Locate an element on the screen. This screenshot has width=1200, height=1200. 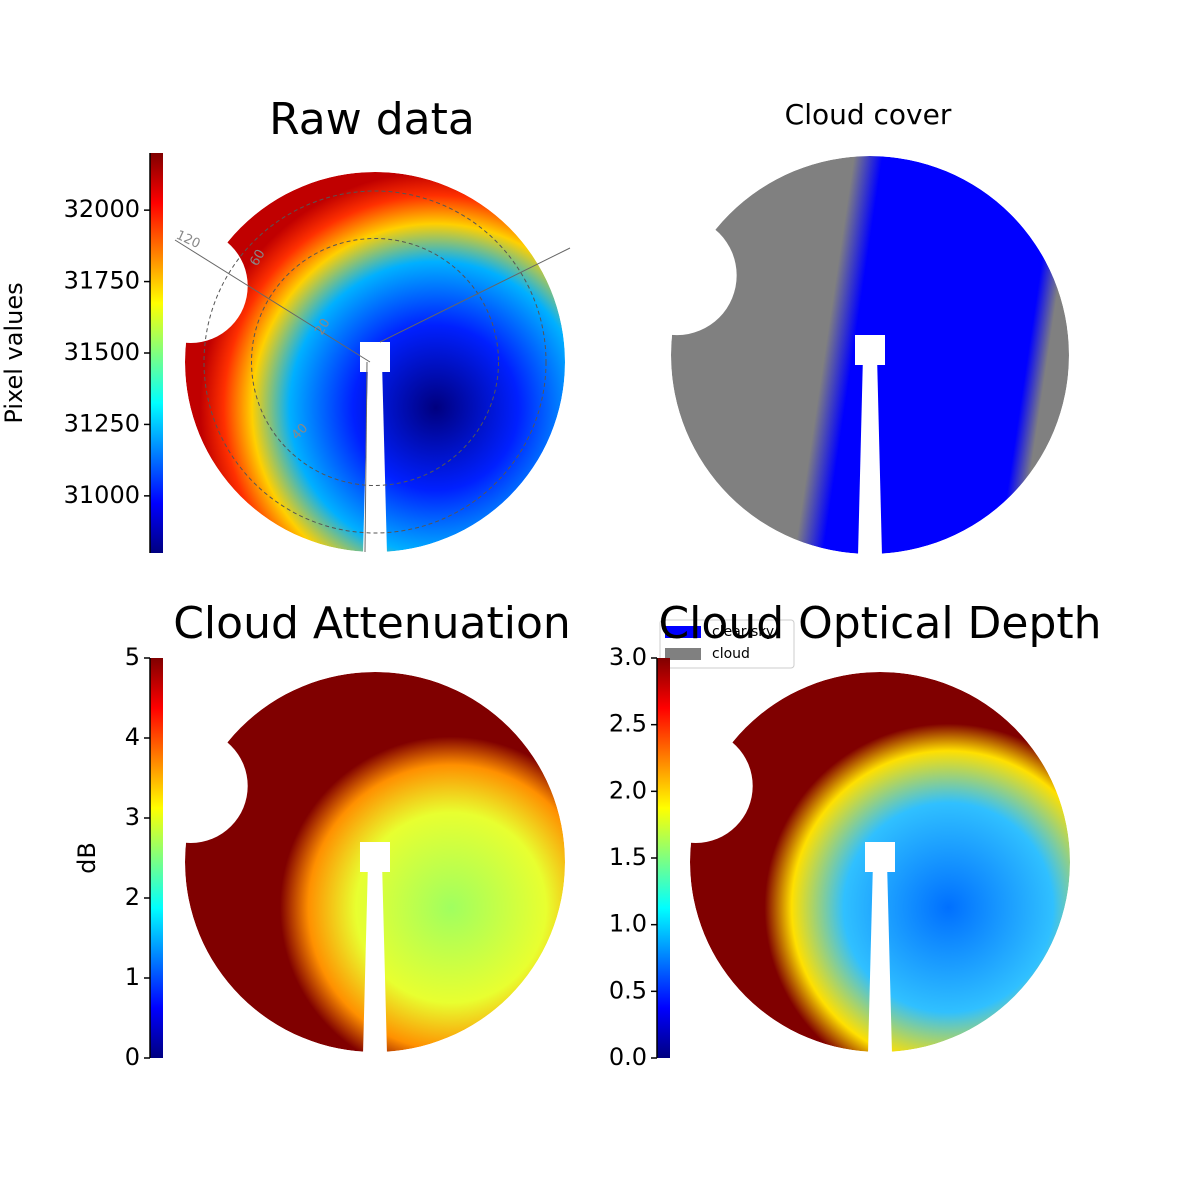
colorbar-tick-label: 3.0 is located at coordinates (628, 657).